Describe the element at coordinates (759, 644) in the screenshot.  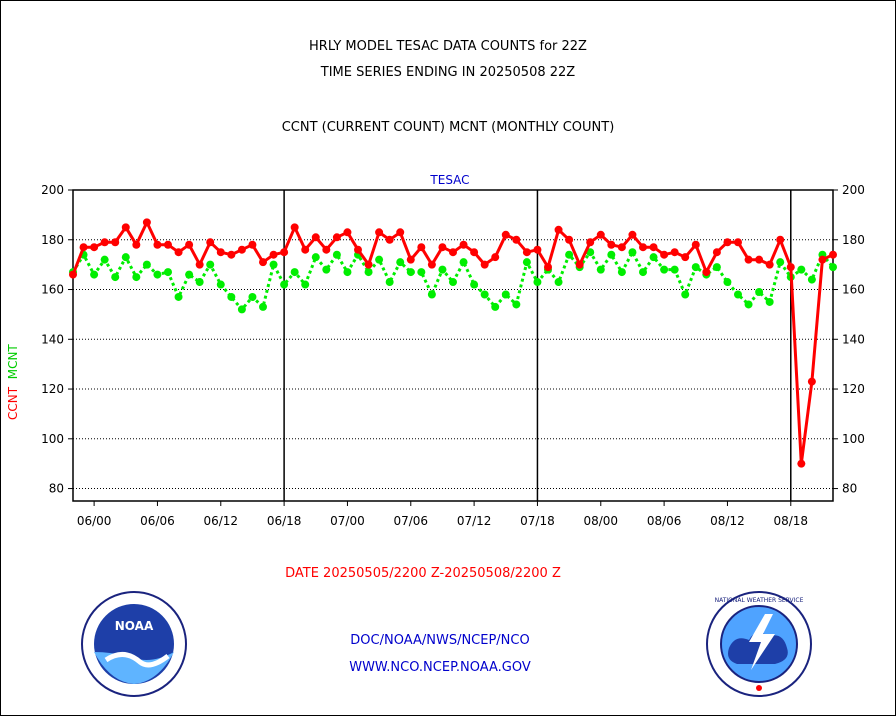
I see `nws-logo: NATIONAL WEATHER SERVICE` at that location.